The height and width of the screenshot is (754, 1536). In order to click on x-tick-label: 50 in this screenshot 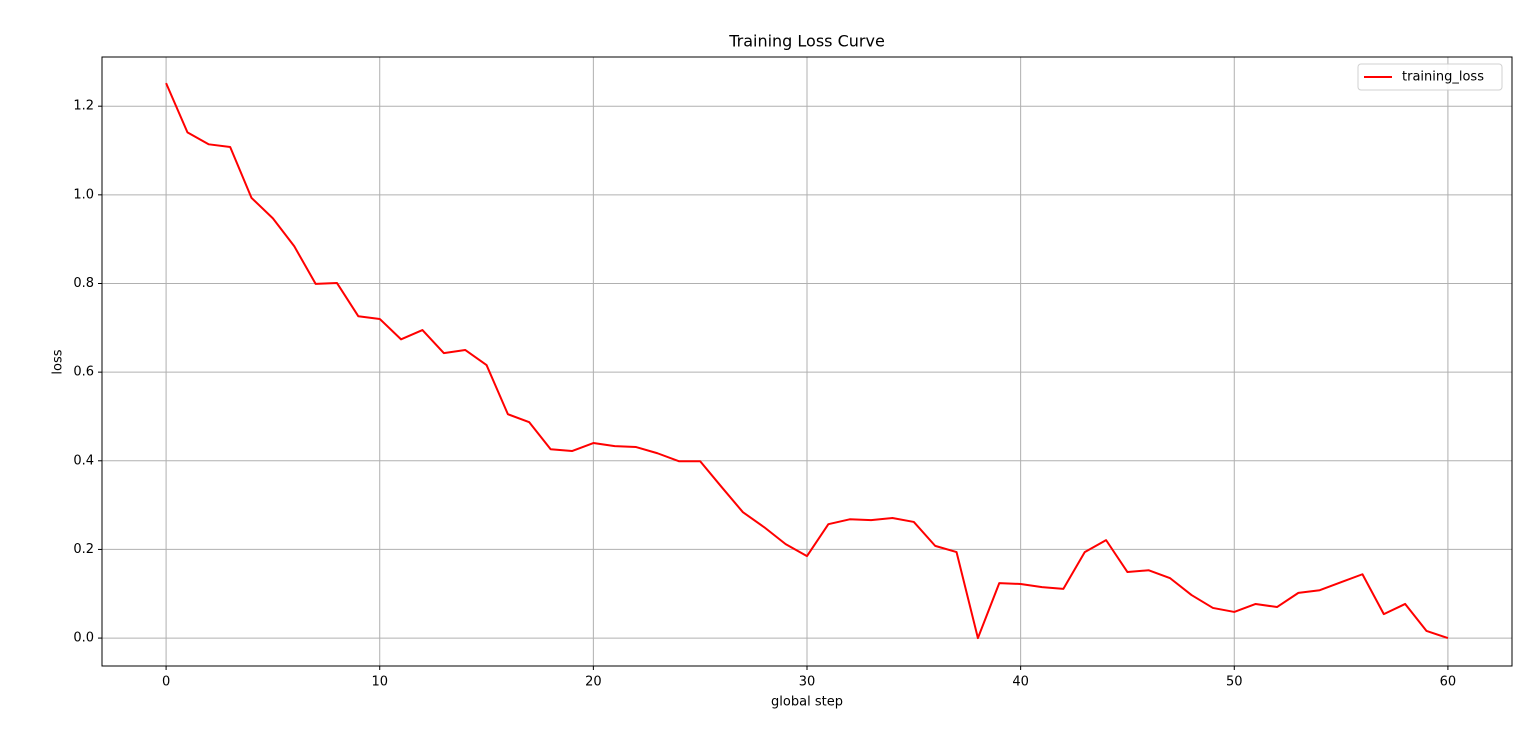, I will do `click(1234, 682)`.